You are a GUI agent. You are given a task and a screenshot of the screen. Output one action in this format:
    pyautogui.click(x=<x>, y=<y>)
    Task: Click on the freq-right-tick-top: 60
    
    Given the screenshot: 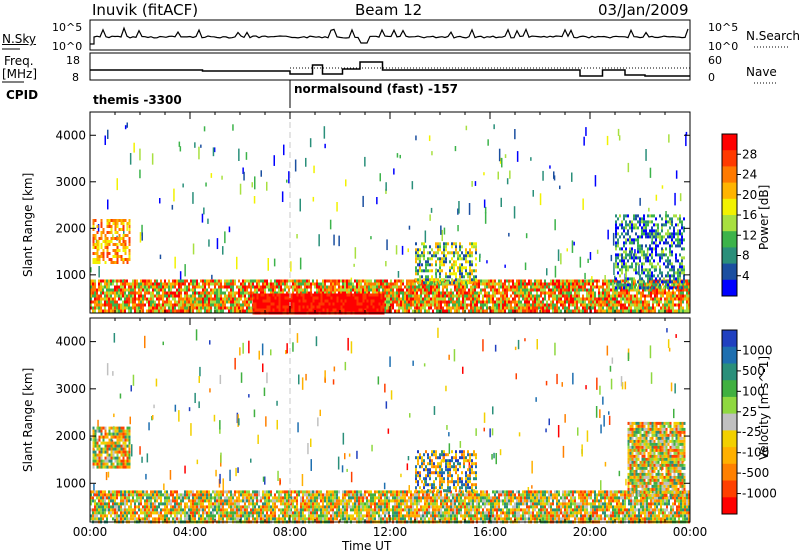 What is the action you would take?
    pyautogui.click(x=715, y=60)
    